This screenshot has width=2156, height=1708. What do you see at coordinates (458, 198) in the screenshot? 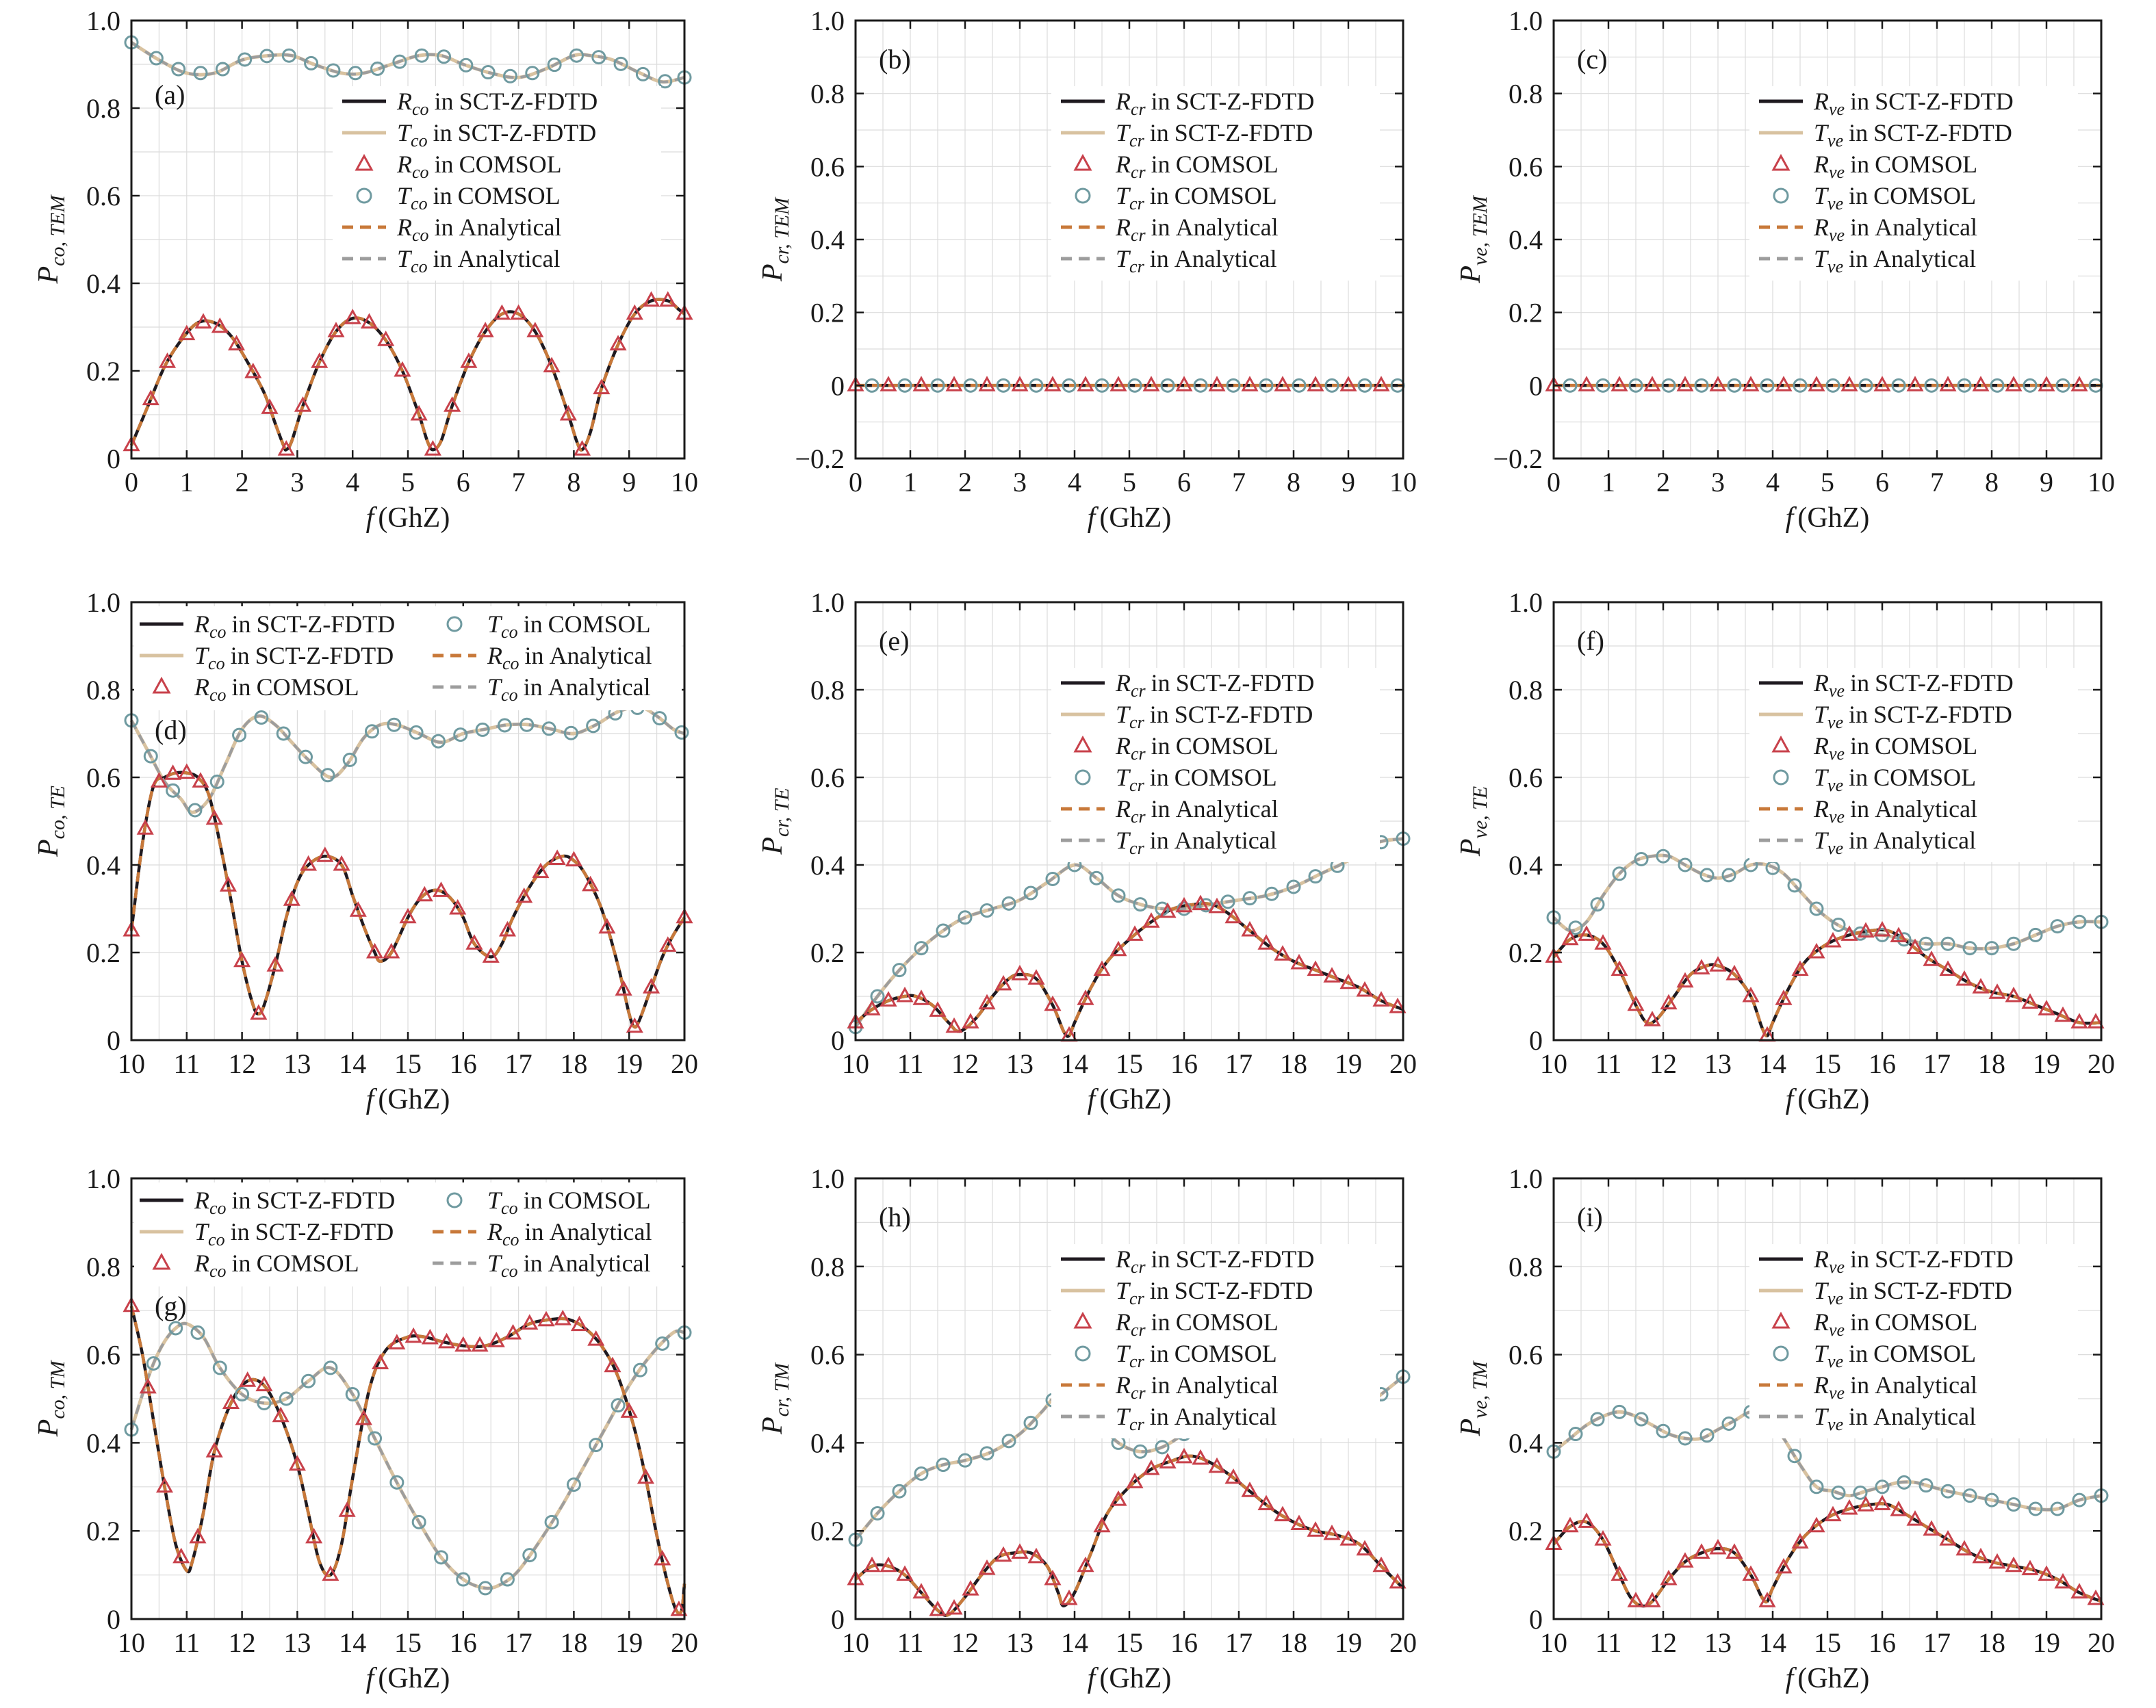
I see `legend-item: Tco in COMSOL` at bounding box center [458, 198].